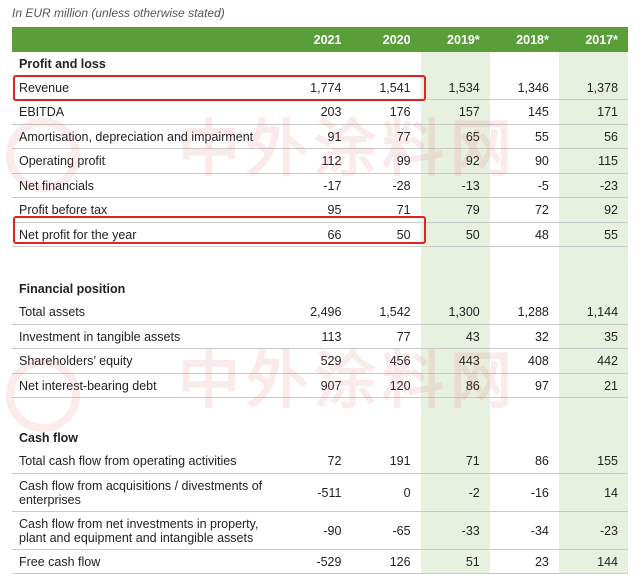 The image size is (640, 574). What do you see at coordinates (593, 87) in the screenshot?
I see `value-cell: 1,378` at bounding box center [593, 87].